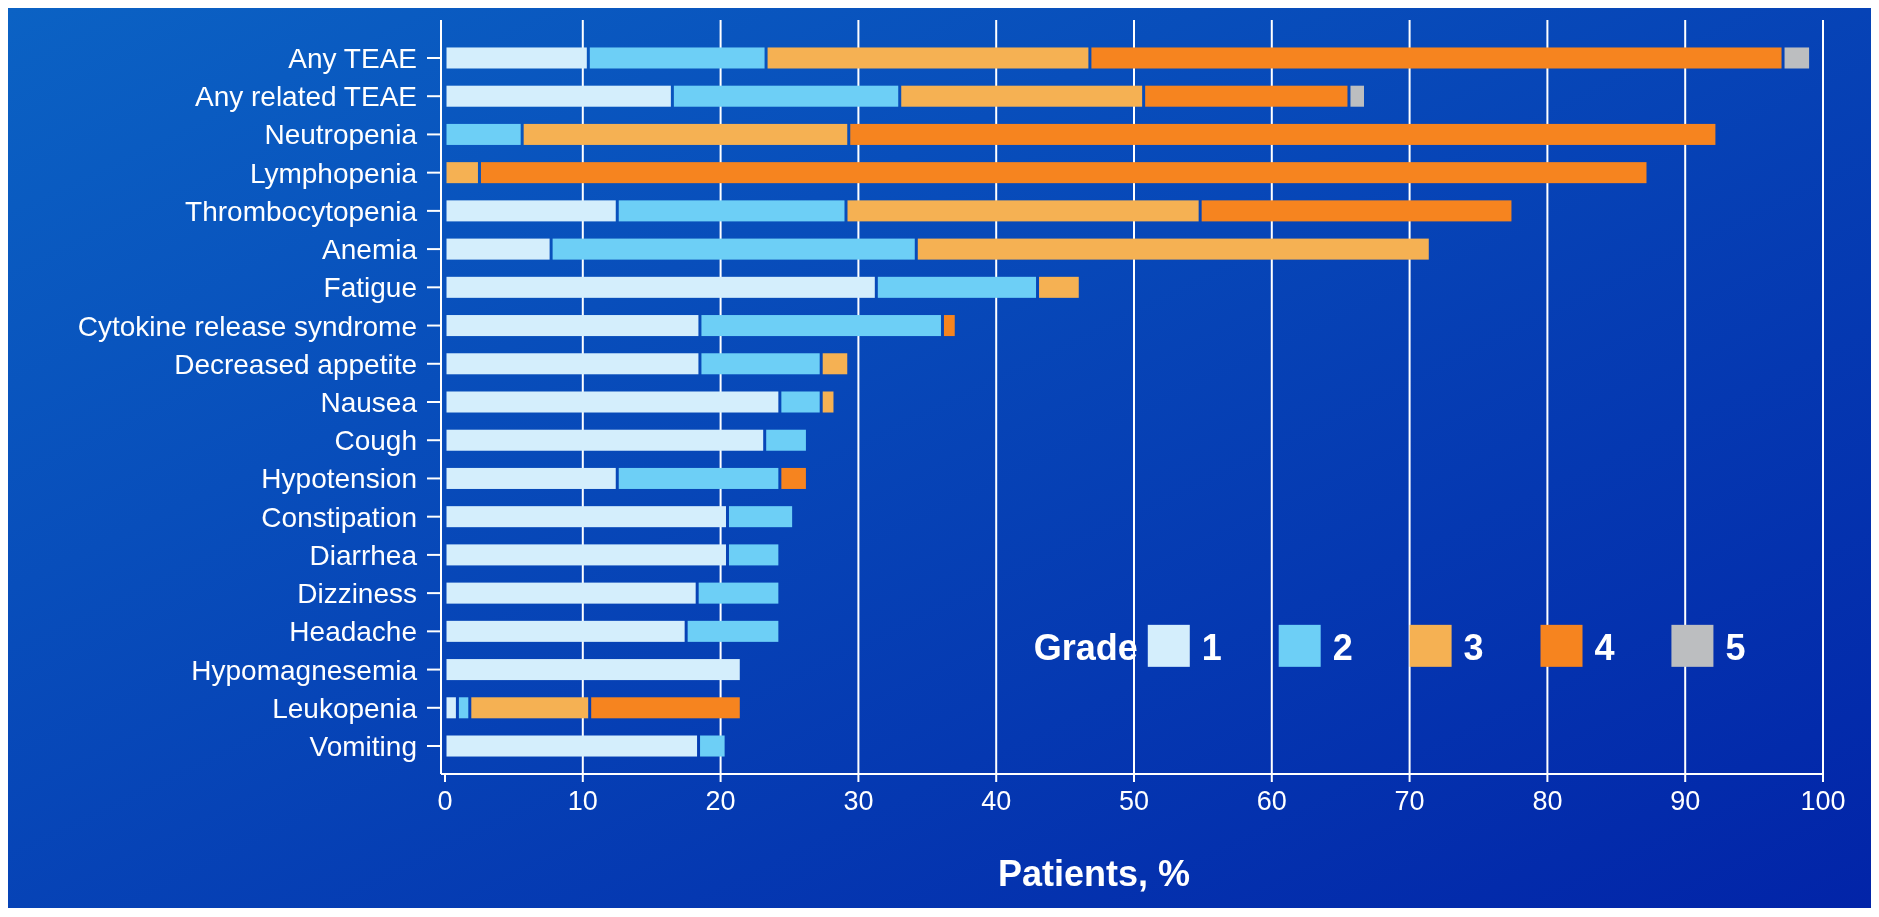 This screenshot has height=917, width=1879. I want to click on x-tick-label: 100, so click(1823, 801).